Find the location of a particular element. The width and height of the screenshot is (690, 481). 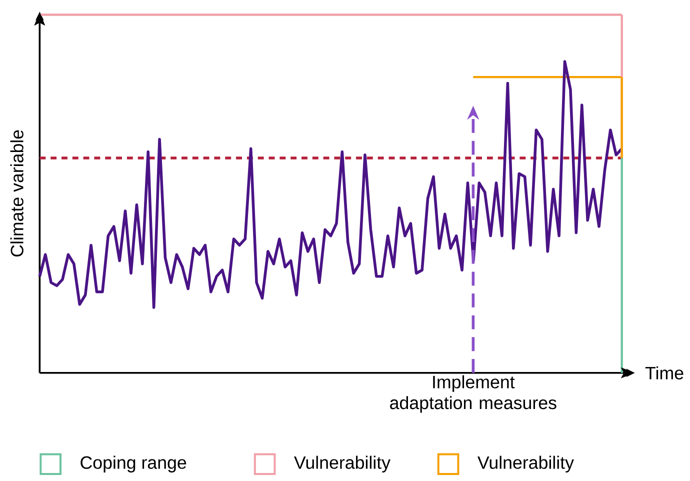

y-axis-title: Climate variable is located at coordinates (17, 193).